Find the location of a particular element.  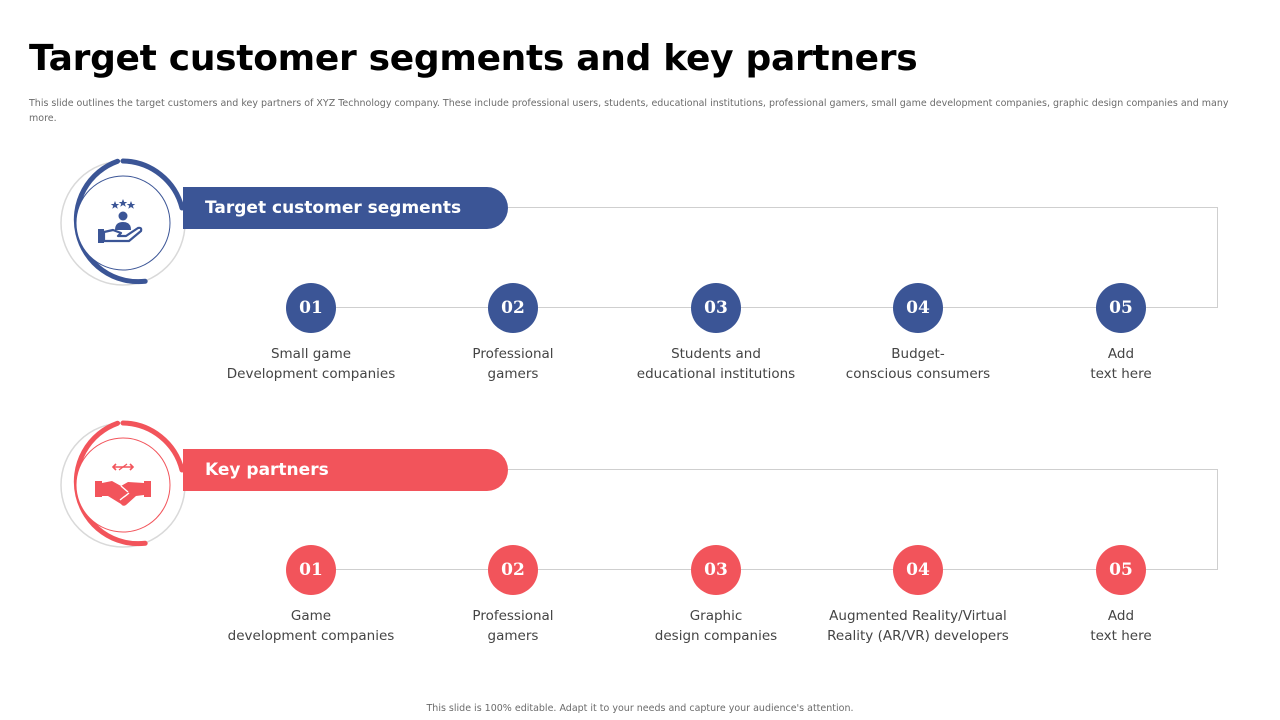

customer-care-hand-icon is located at coordinates (123, 223).